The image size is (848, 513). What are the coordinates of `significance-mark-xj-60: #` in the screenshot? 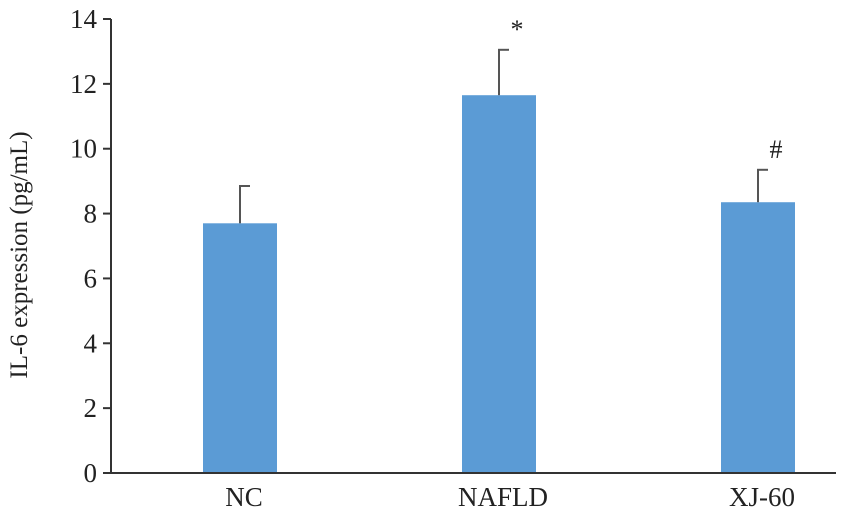 It's located at (776, 149).